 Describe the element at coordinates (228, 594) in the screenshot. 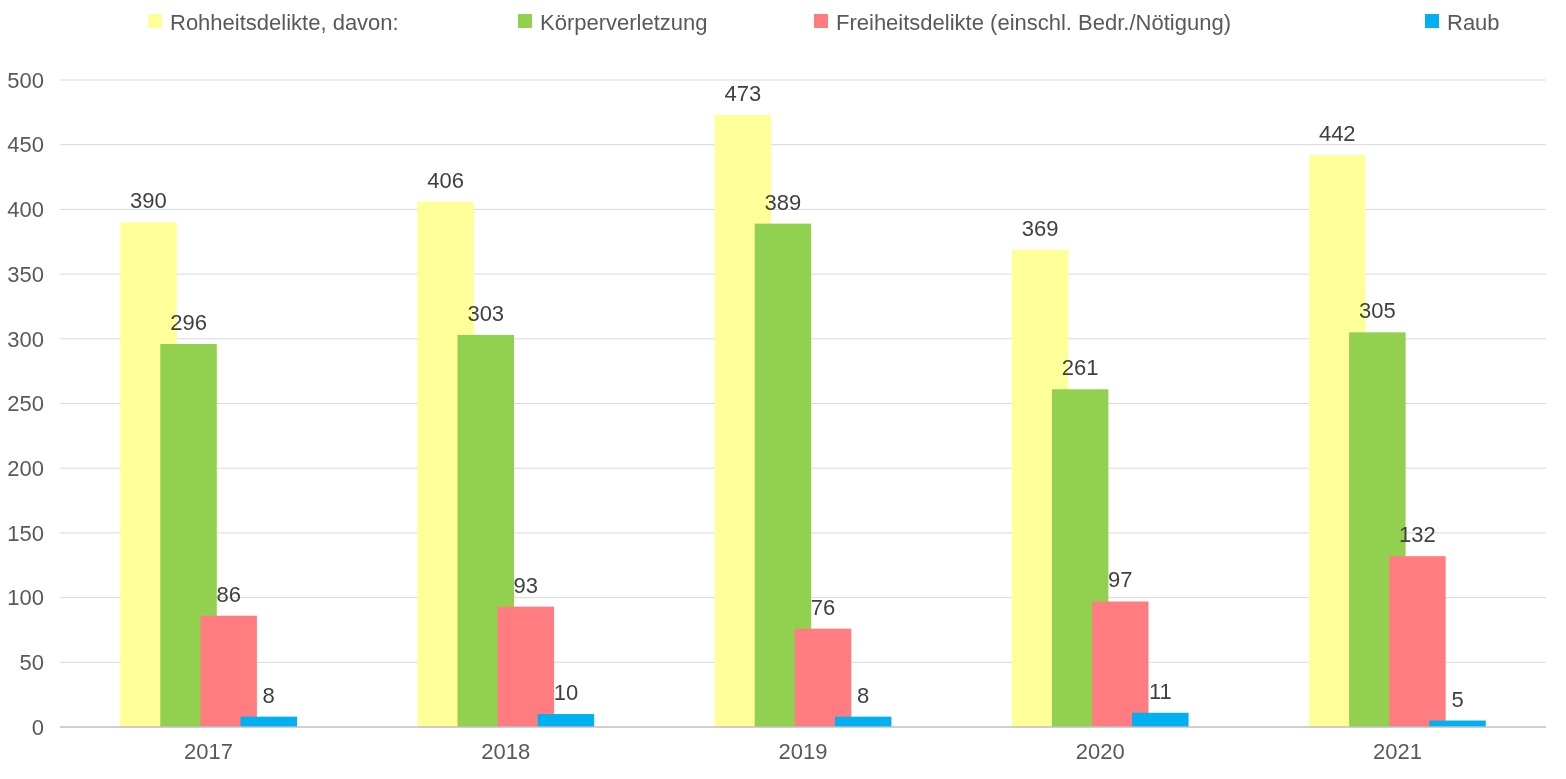

I see `data-label: 86` at that location.